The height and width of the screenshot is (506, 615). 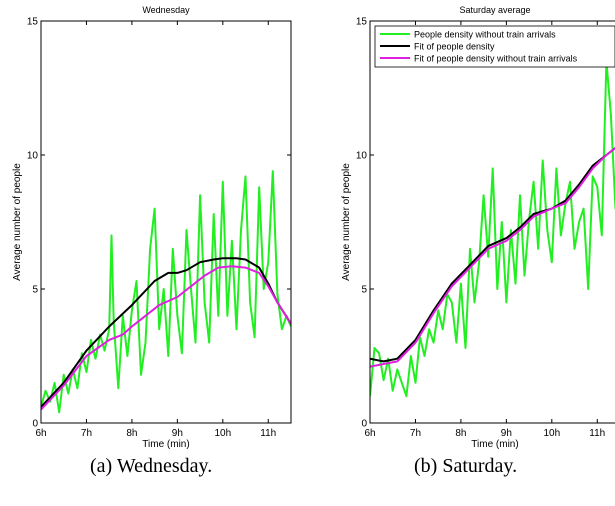 I want to click on legend-box, so click(x=494, y=46).